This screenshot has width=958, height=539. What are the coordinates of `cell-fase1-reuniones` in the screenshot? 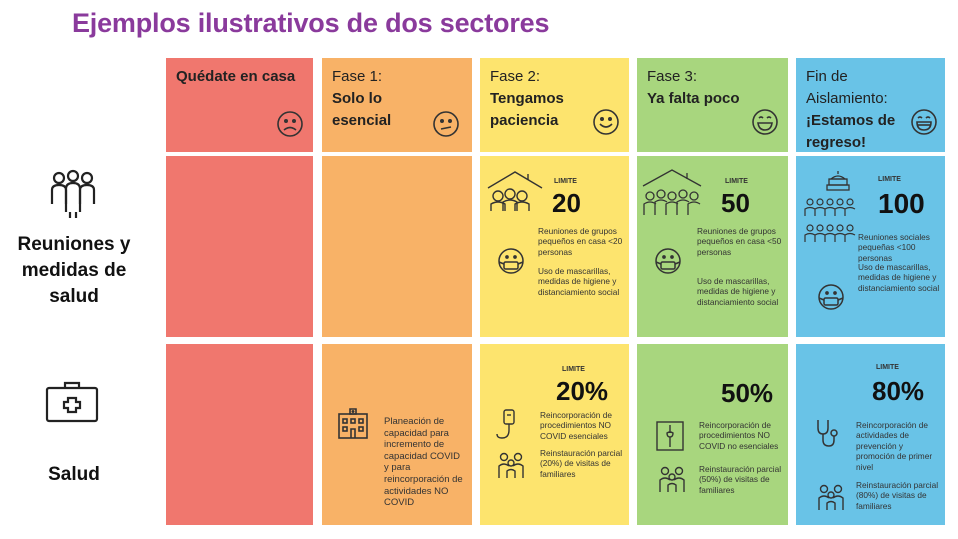 It's located at (397, 246).